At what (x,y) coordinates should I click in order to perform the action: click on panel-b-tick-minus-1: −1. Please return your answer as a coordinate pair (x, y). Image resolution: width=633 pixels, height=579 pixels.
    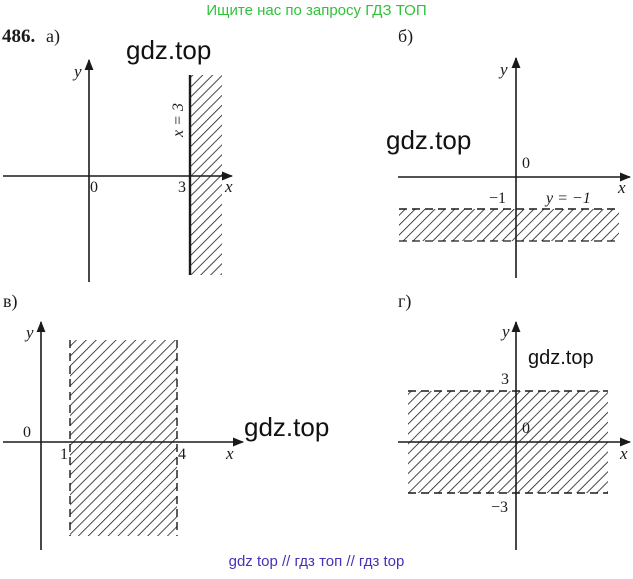
    Looking at the image, I should click on (497, 198).